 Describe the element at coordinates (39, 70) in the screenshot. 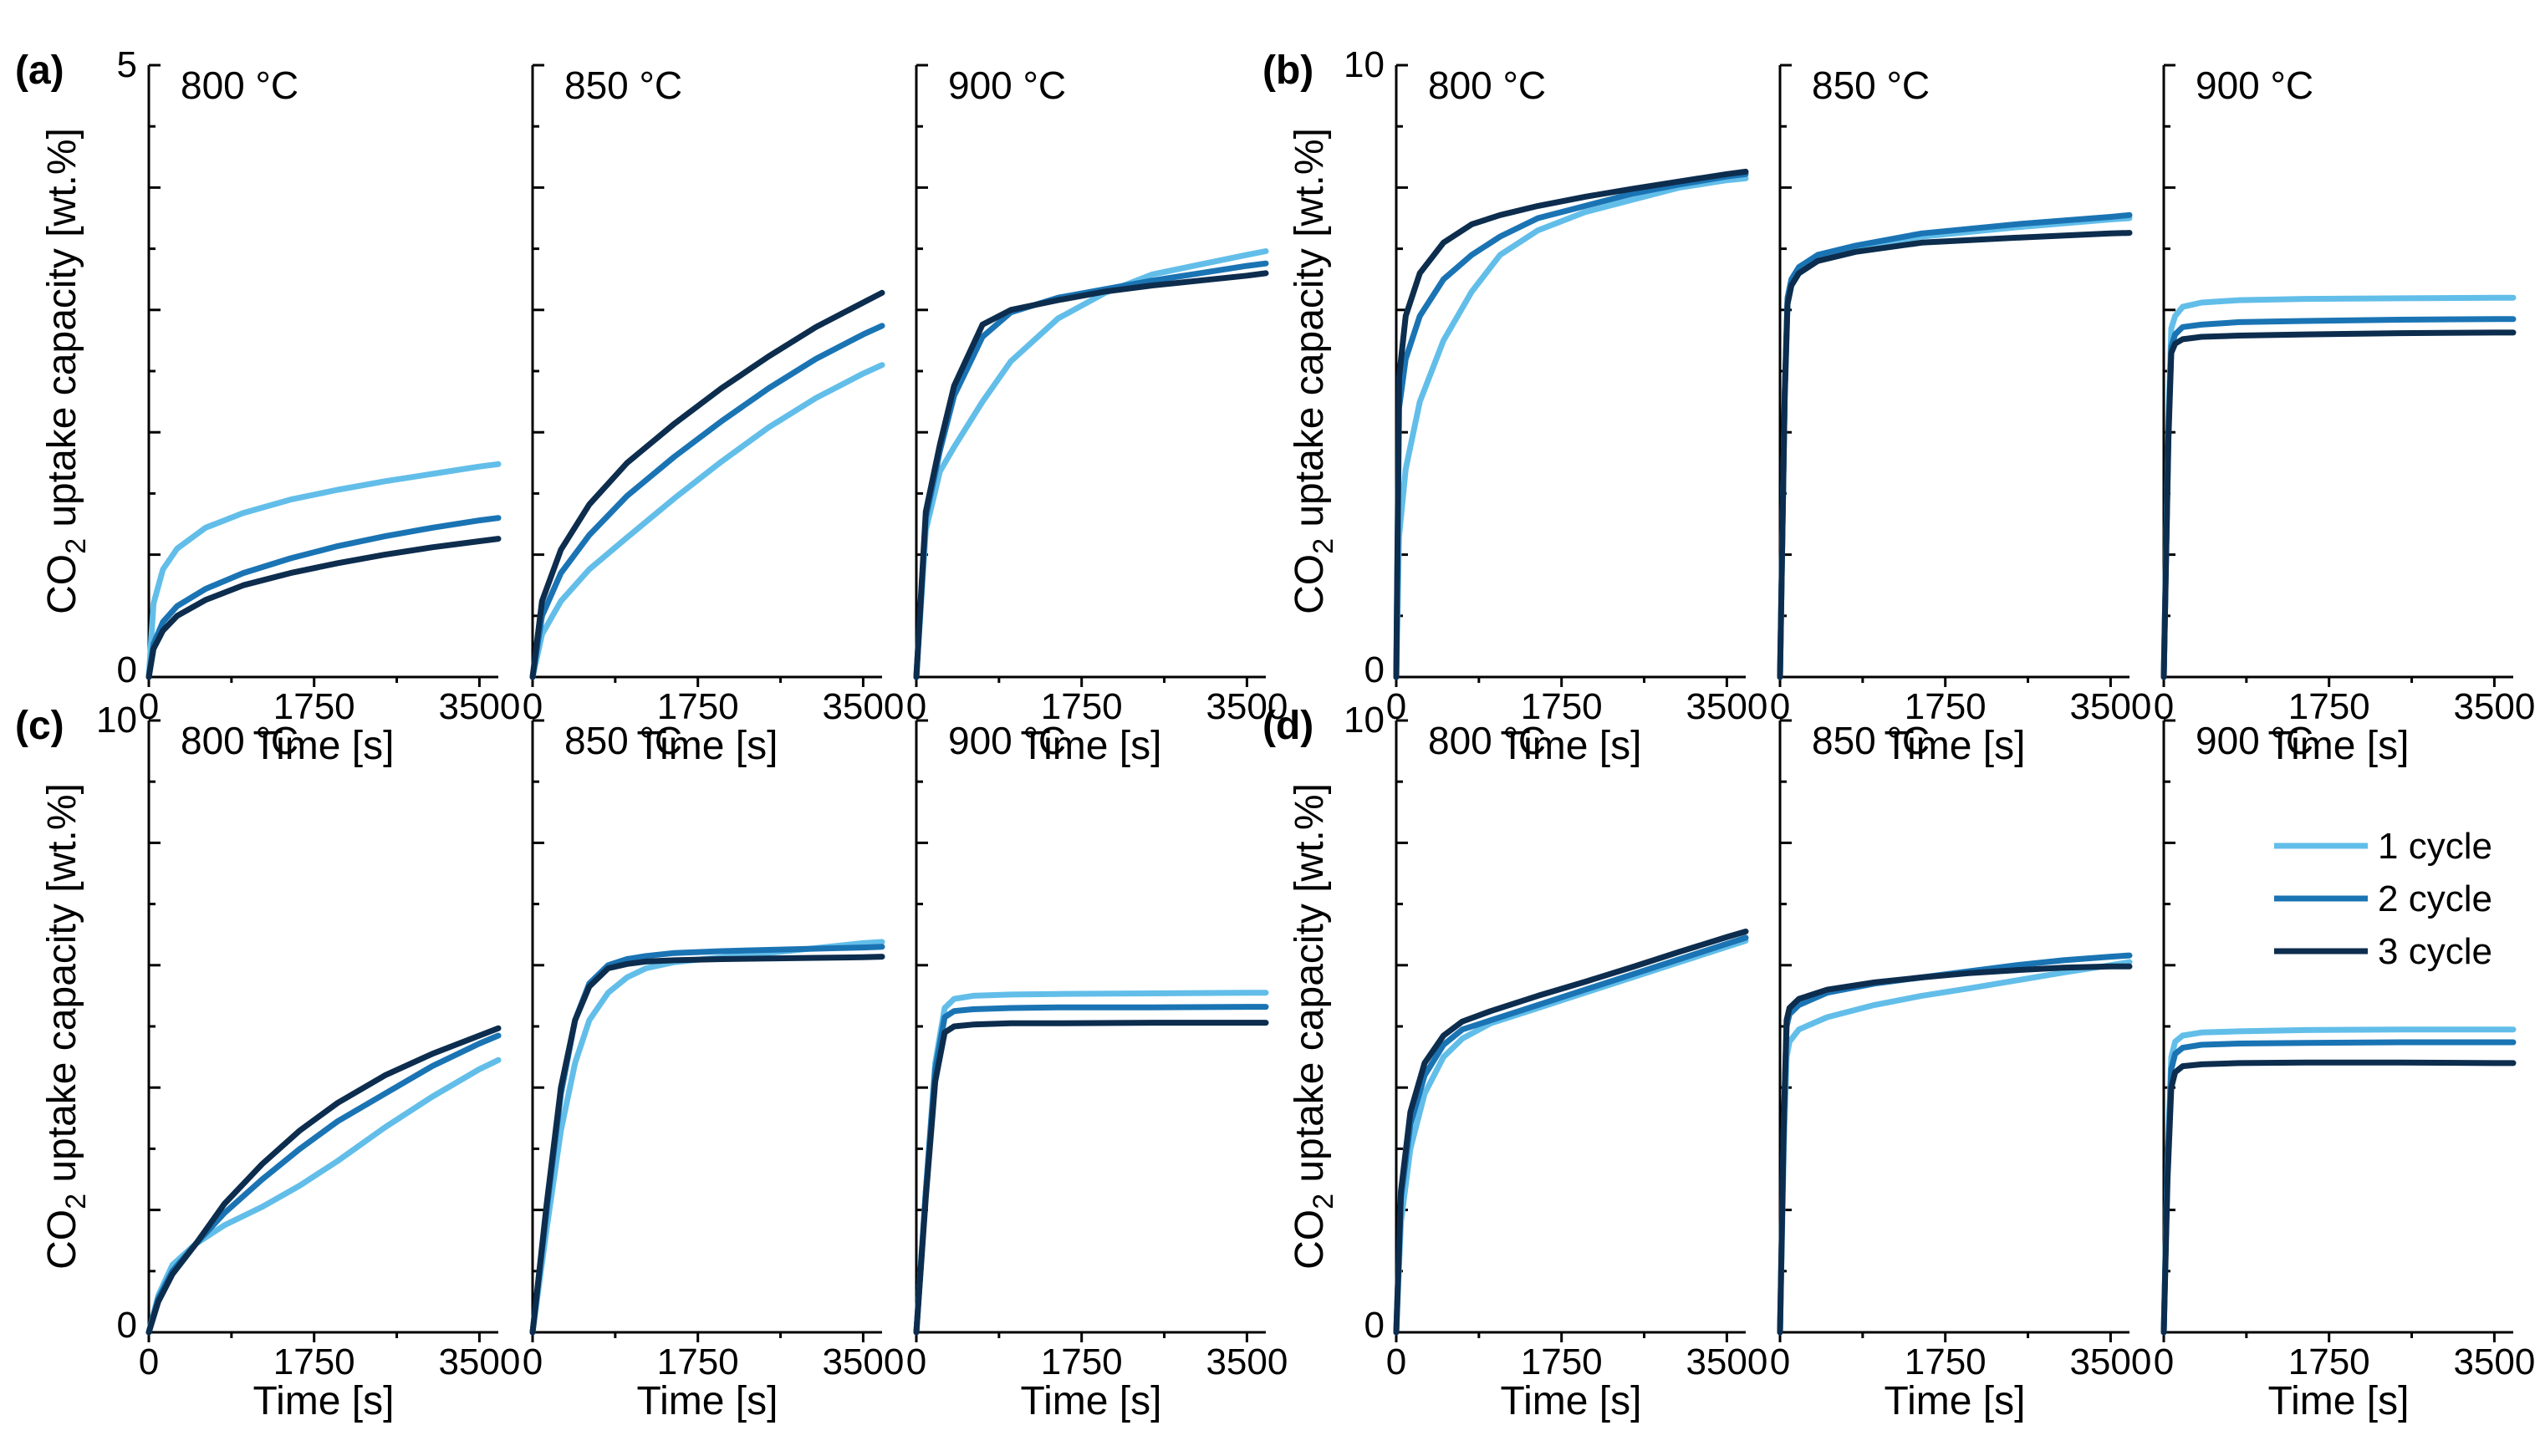

I see `panel-letter: (a)` at that location.